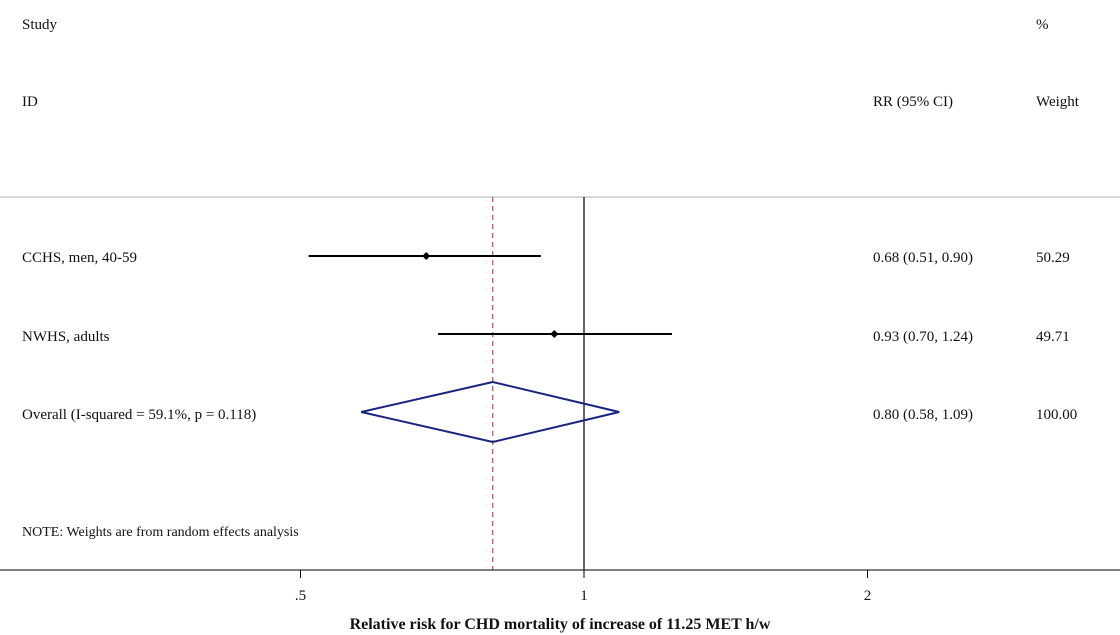  I want to click on overall-label: Overall (I-squared = 59.1%, p = 0.118), so click(139, 415).